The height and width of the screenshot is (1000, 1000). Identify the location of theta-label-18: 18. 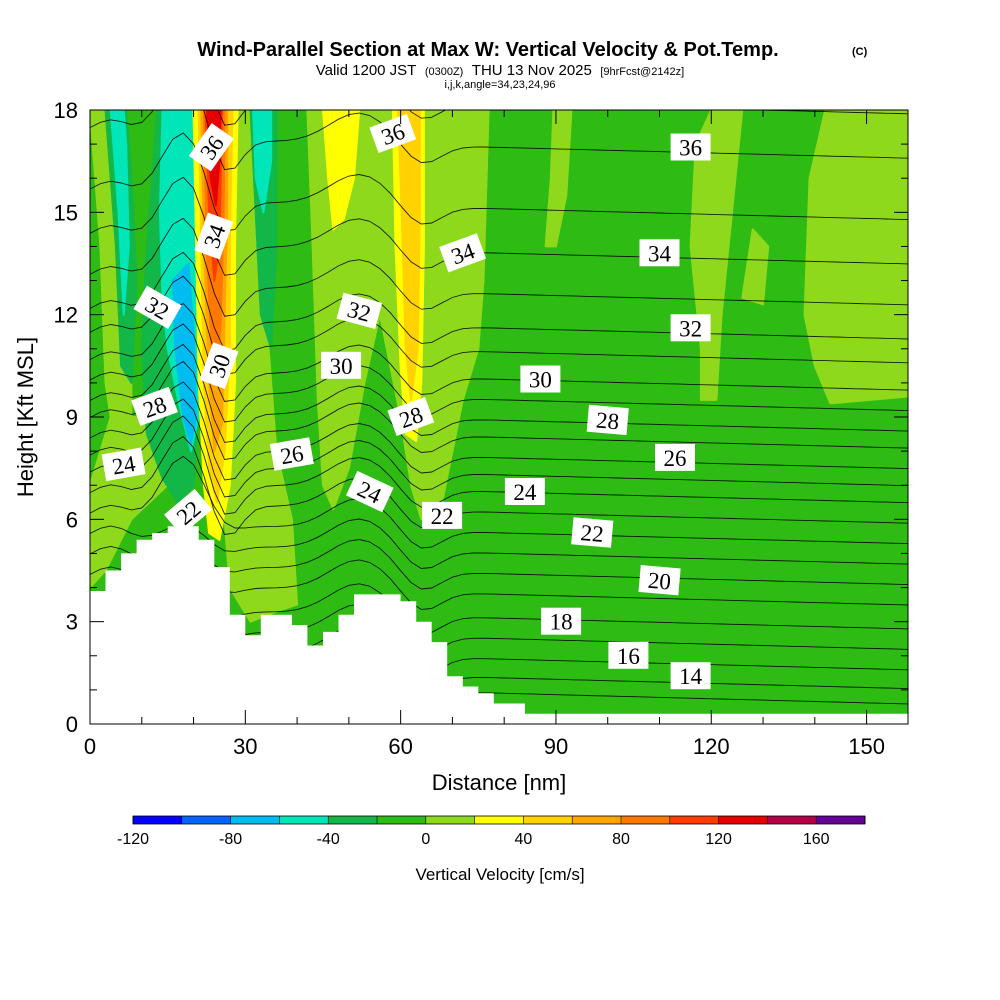
(561, 621).